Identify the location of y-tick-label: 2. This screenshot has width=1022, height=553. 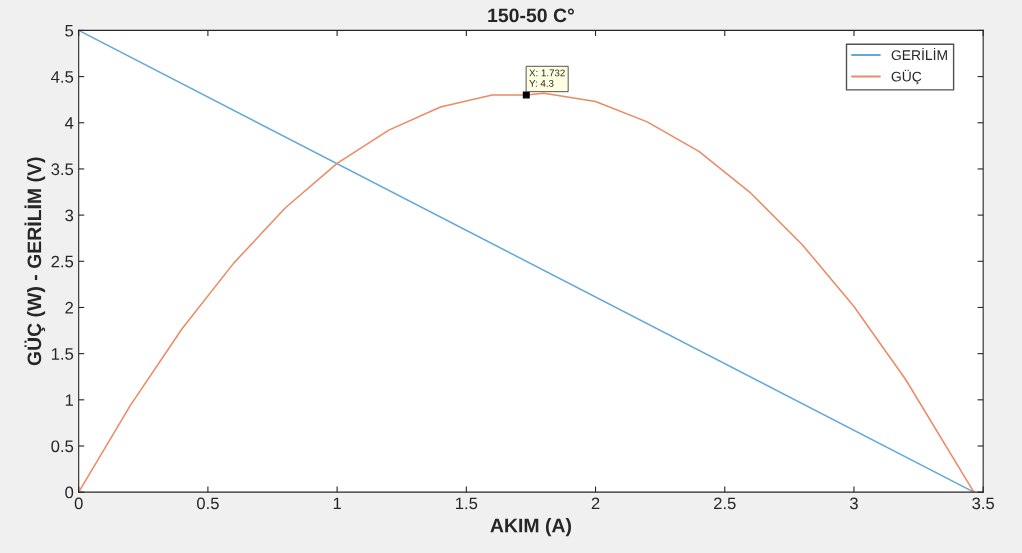
(69, 307).